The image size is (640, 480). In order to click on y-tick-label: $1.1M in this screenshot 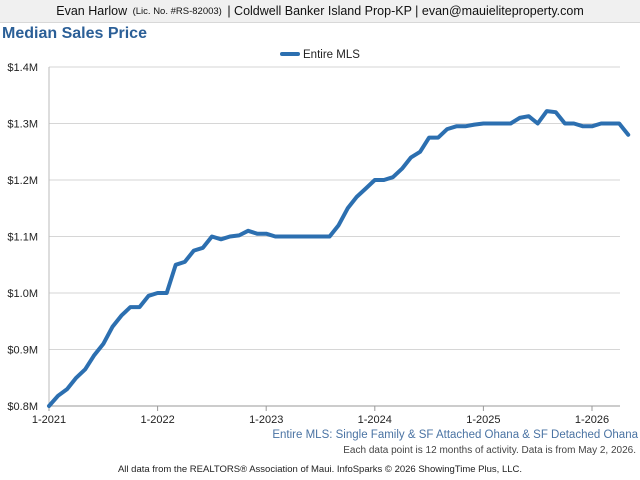, I will do `click(22, 238)`.